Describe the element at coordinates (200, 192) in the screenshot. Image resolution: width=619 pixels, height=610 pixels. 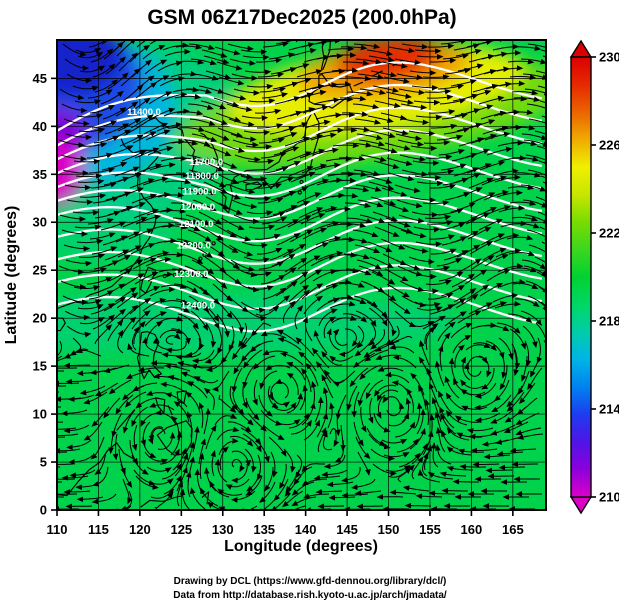
I see `contour-label: 11900.0` at that location.